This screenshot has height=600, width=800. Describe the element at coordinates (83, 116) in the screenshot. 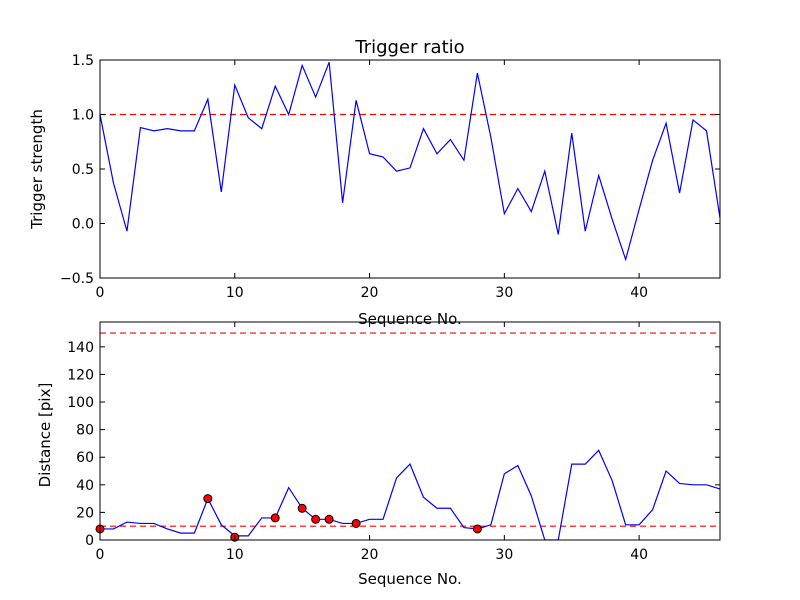

I see `y-tick-label: 1.0` at that location.